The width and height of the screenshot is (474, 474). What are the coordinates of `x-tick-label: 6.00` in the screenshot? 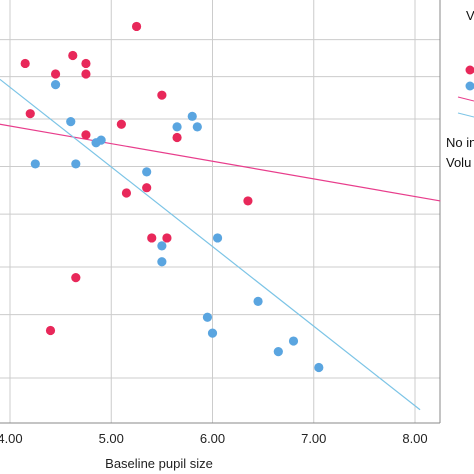 It's located at (212, 438).